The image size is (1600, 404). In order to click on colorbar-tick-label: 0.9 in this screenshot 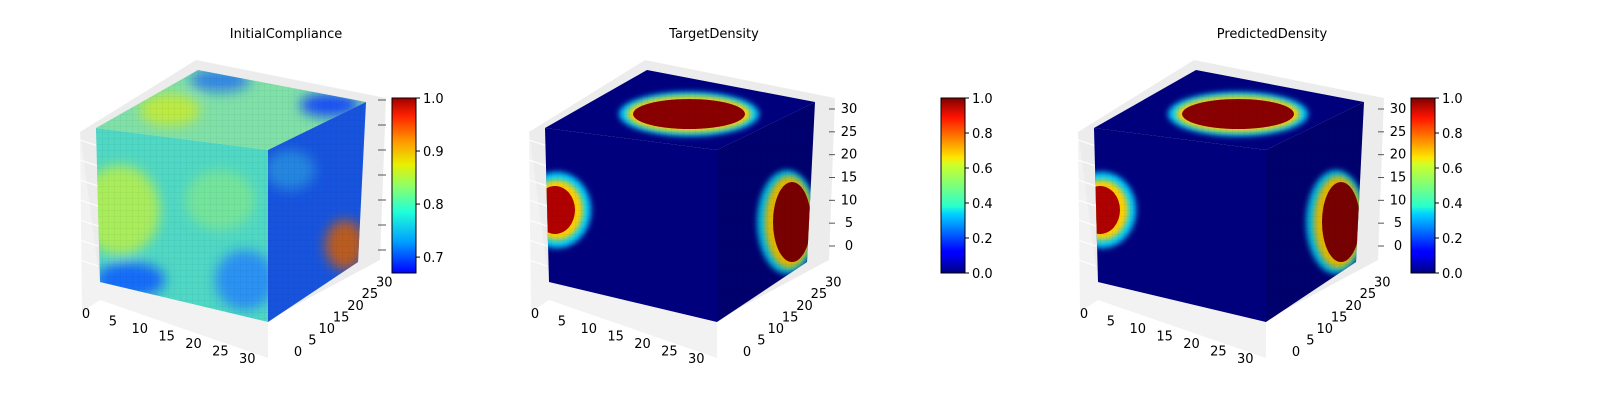, I will do `click(433, 152)`.